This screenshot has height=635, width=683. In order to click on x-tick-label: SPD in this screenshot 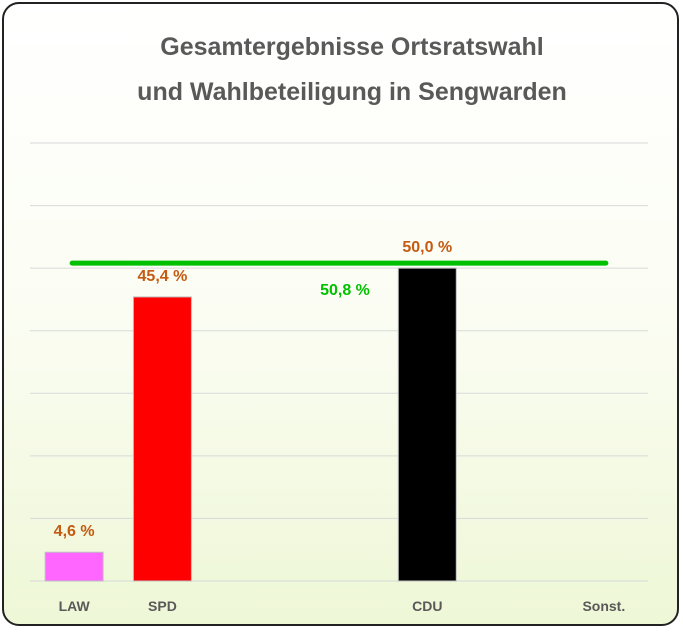, I will do `click(162, 606)`.